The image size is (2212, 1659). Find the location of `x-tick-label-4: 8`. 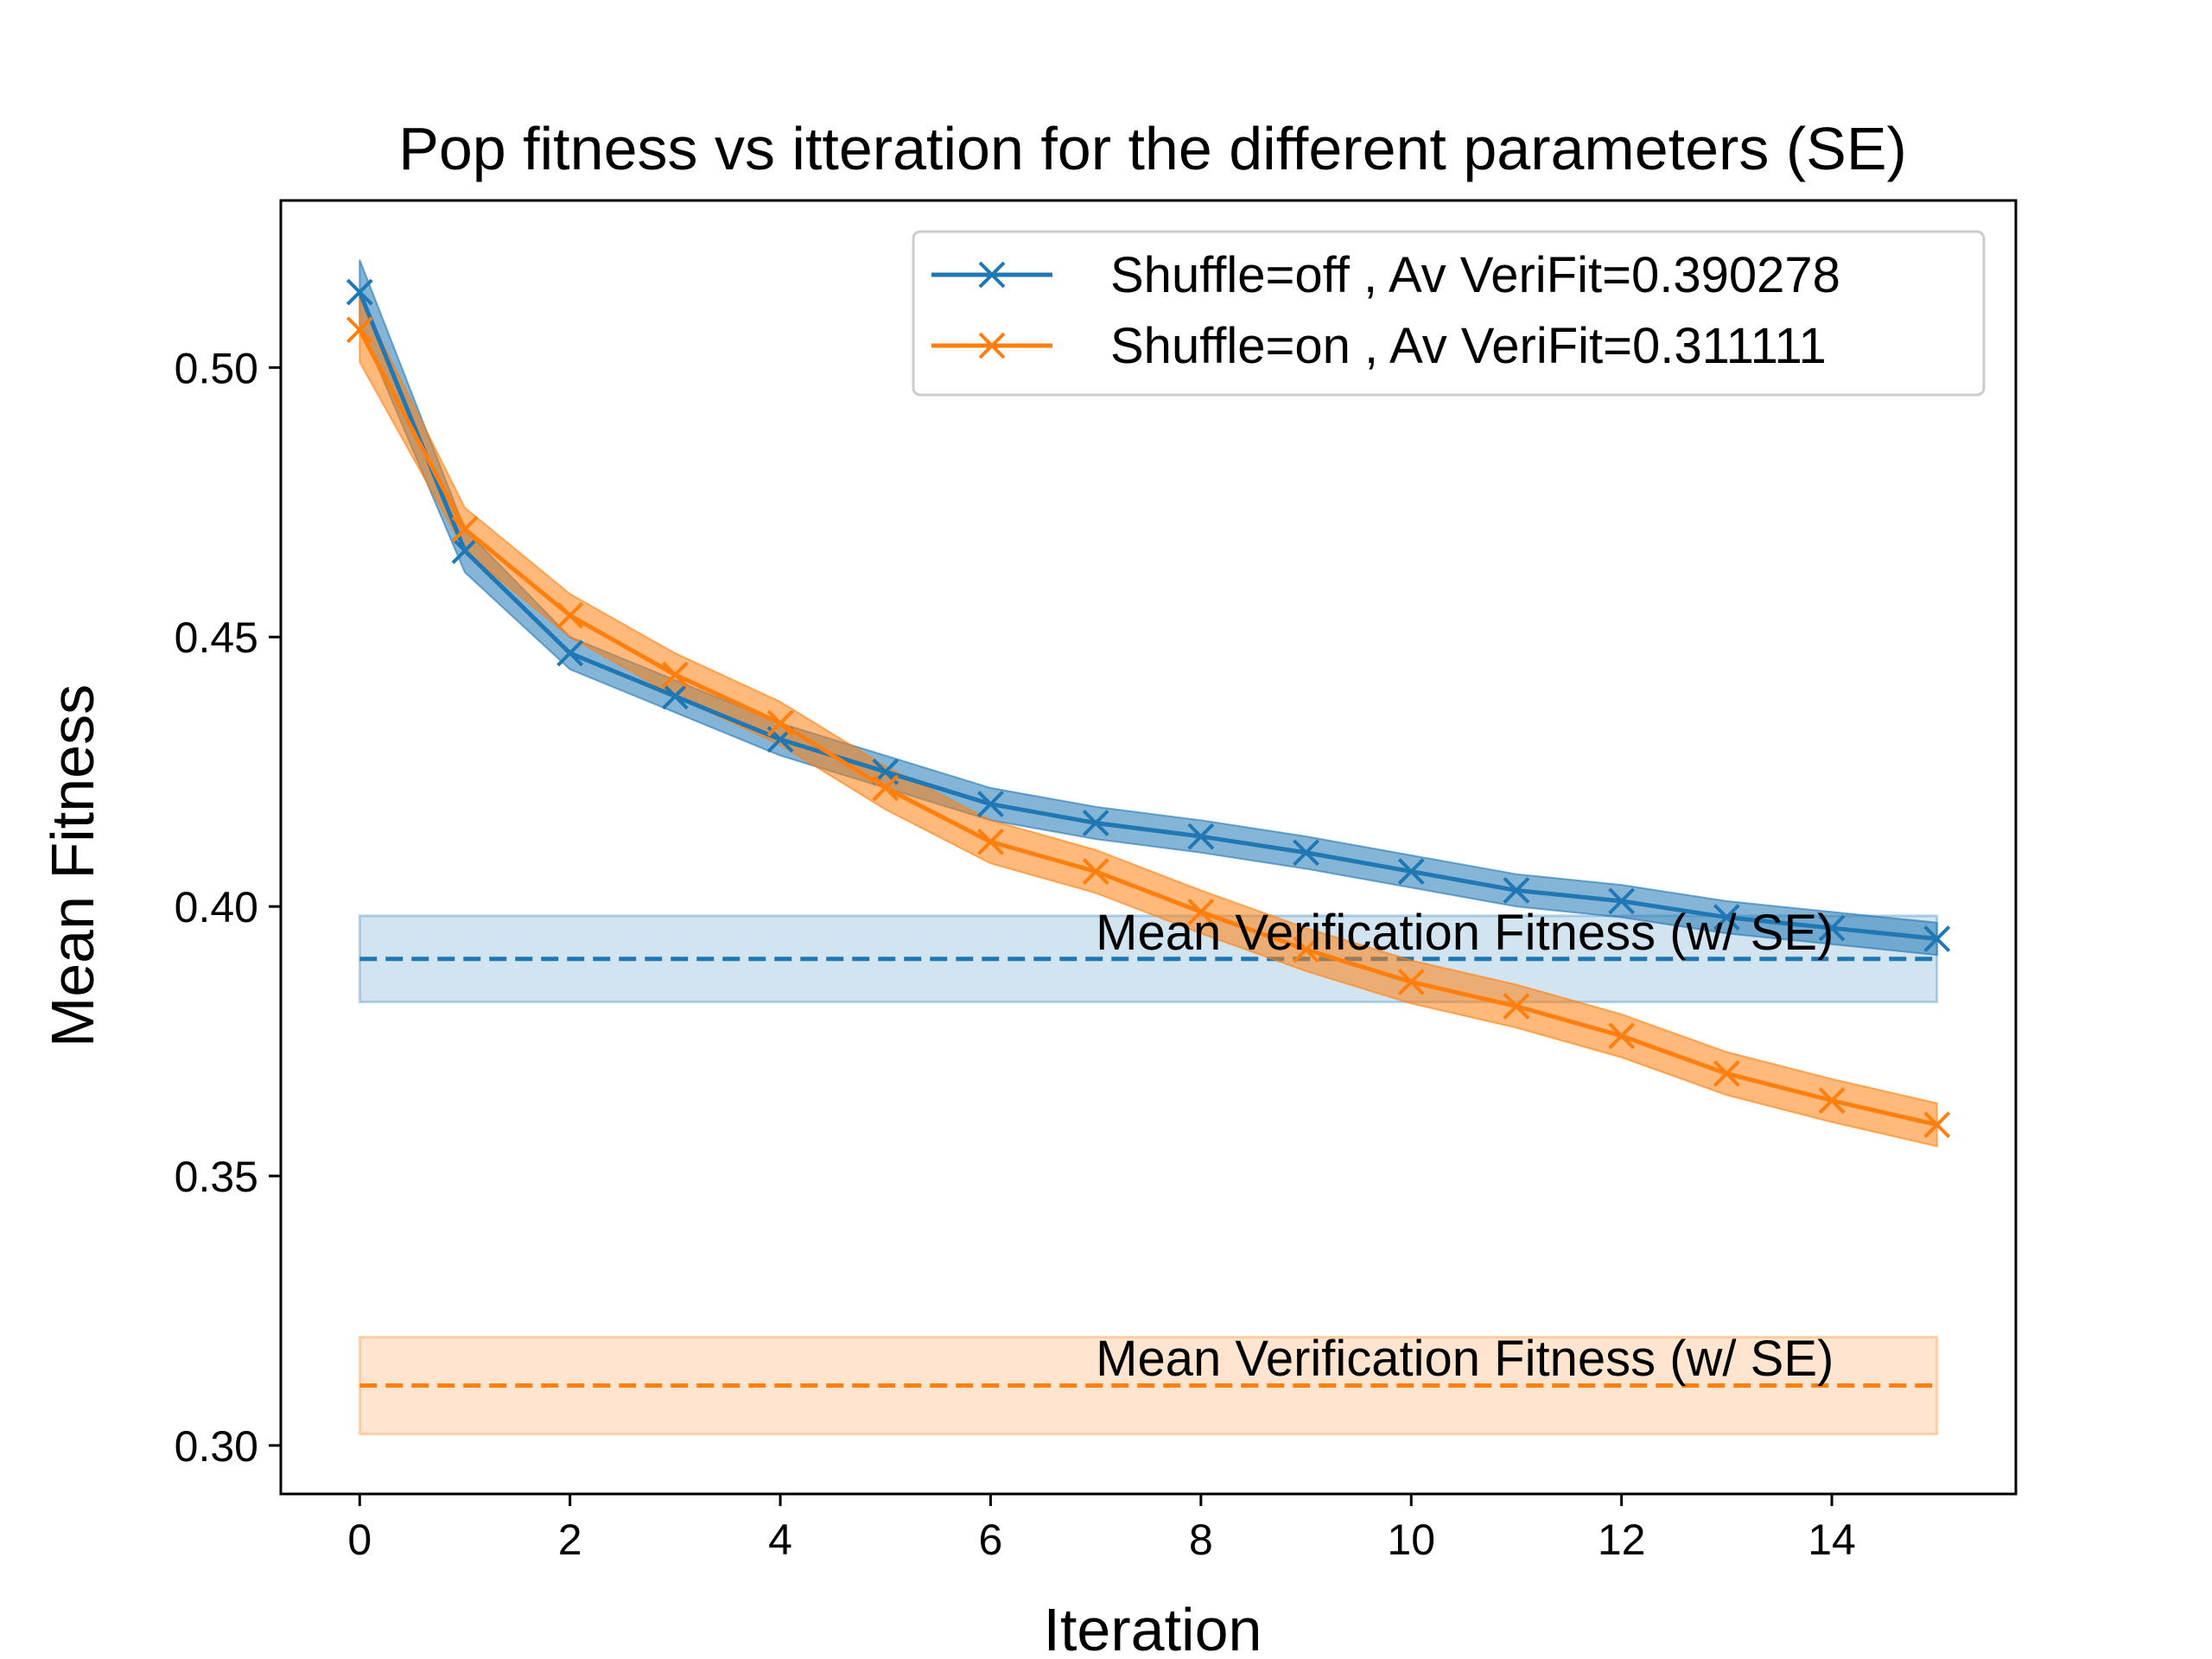

x-tick-label-4: 8 is located at coordinates (1201, 1540).